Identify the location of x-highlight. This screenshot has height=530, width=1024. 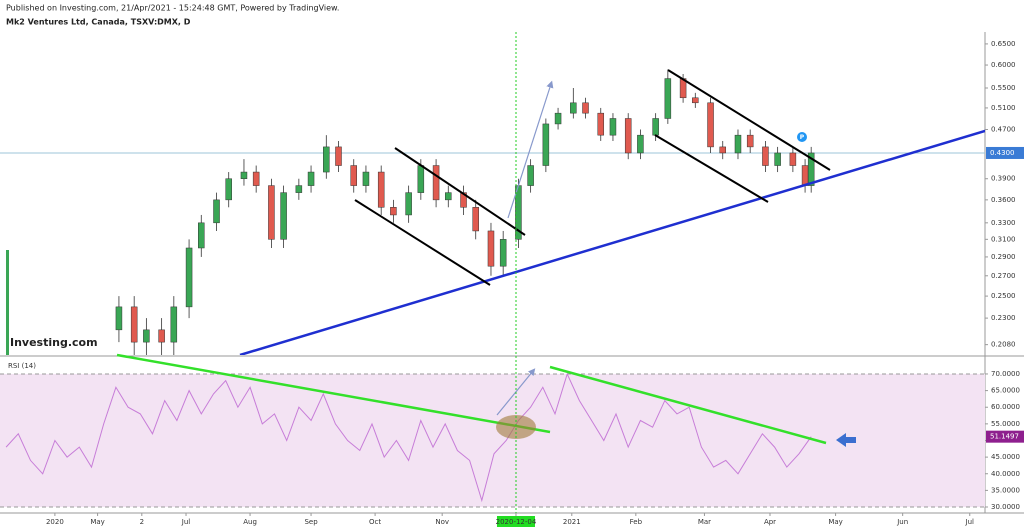
(515, 521).